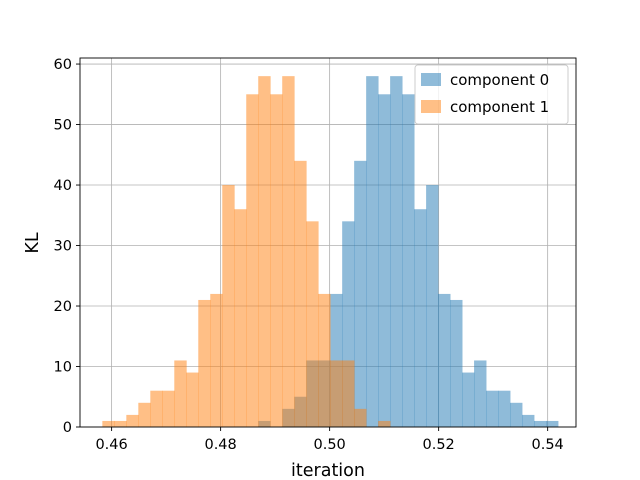 This screenshot has width=640, height=480. I want to click on y-tick-label: 40, so click(63, 186).